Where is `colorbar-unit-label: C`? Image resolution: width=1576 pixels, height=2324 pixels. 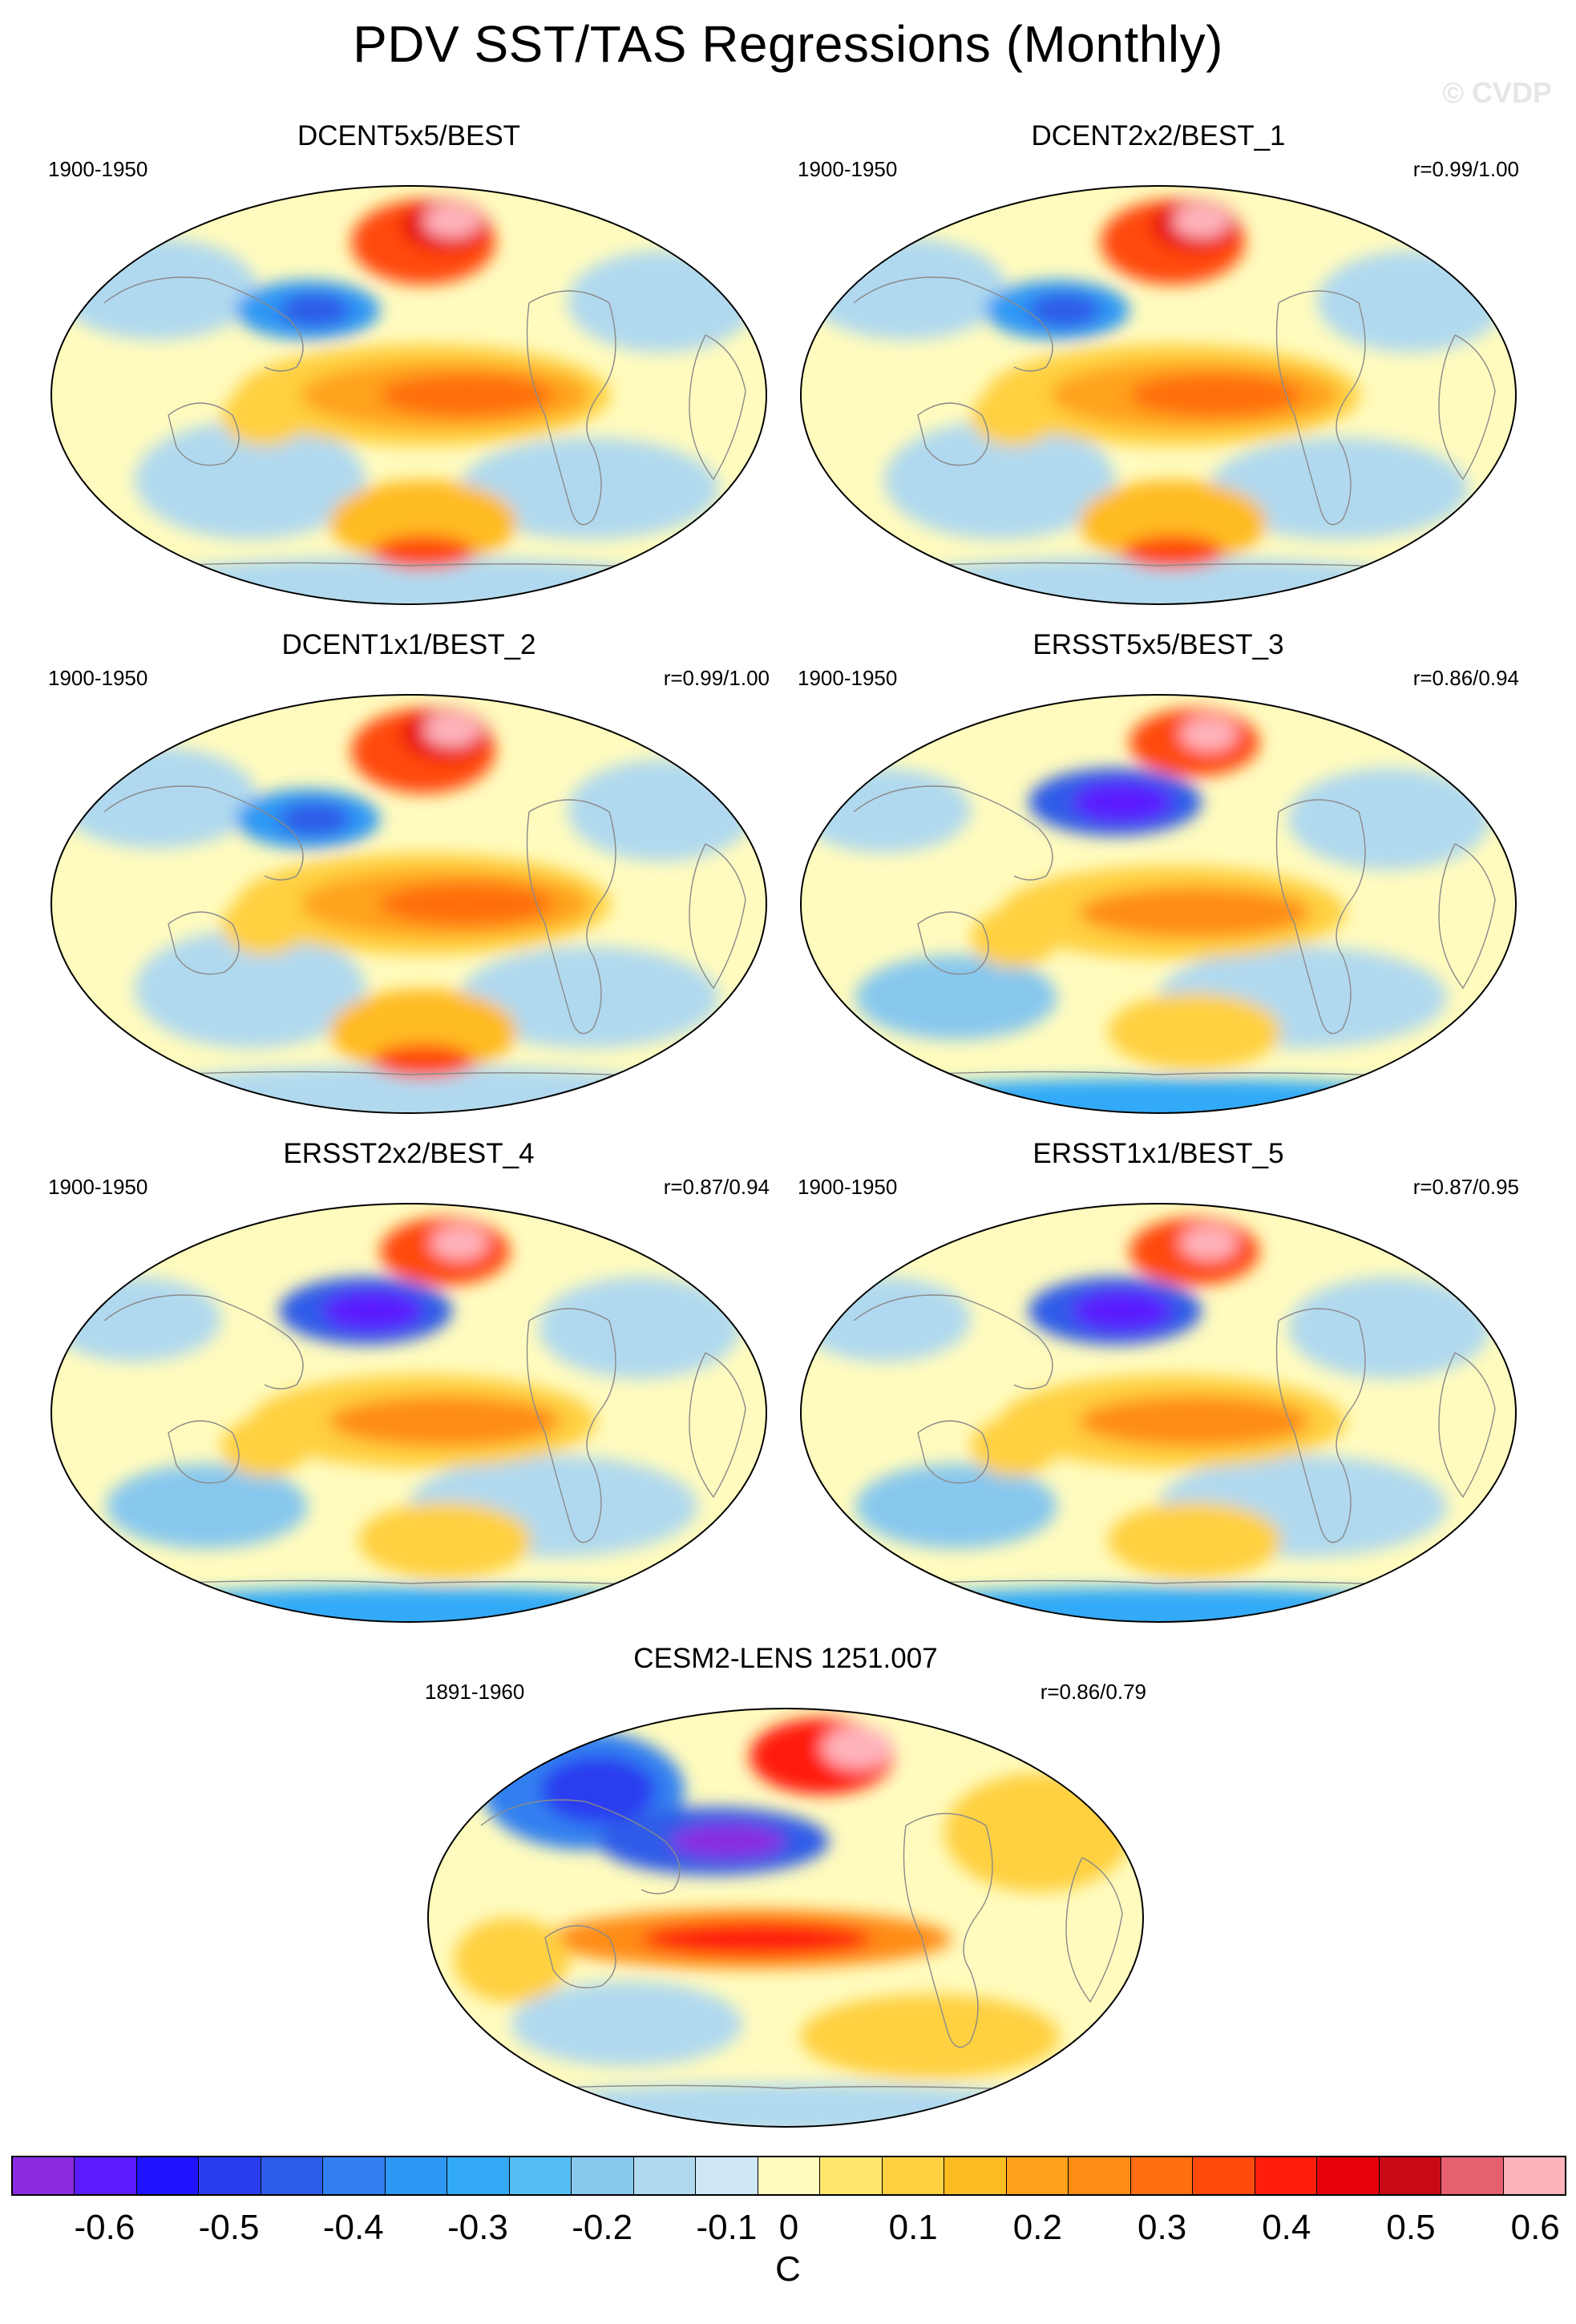 colorbar-unit-label: C is located at coordinates (788, 2269).